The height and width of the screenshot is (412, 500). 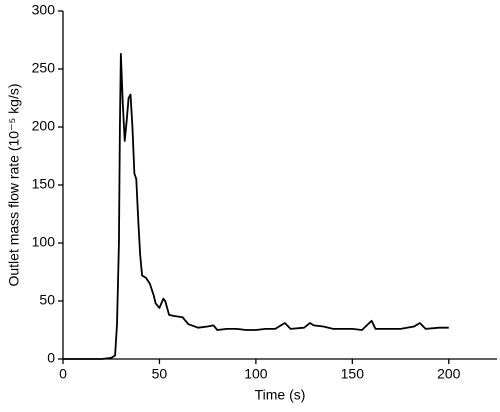 What do you see at coordinates (160, 374) in the screenshot?
I see `x-tick-label: 50` at bounding box center [160, 374].